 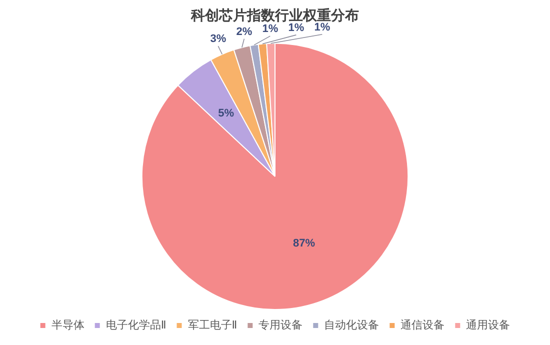 I want to click on data-label: 5%, so click(x=226, y=113).